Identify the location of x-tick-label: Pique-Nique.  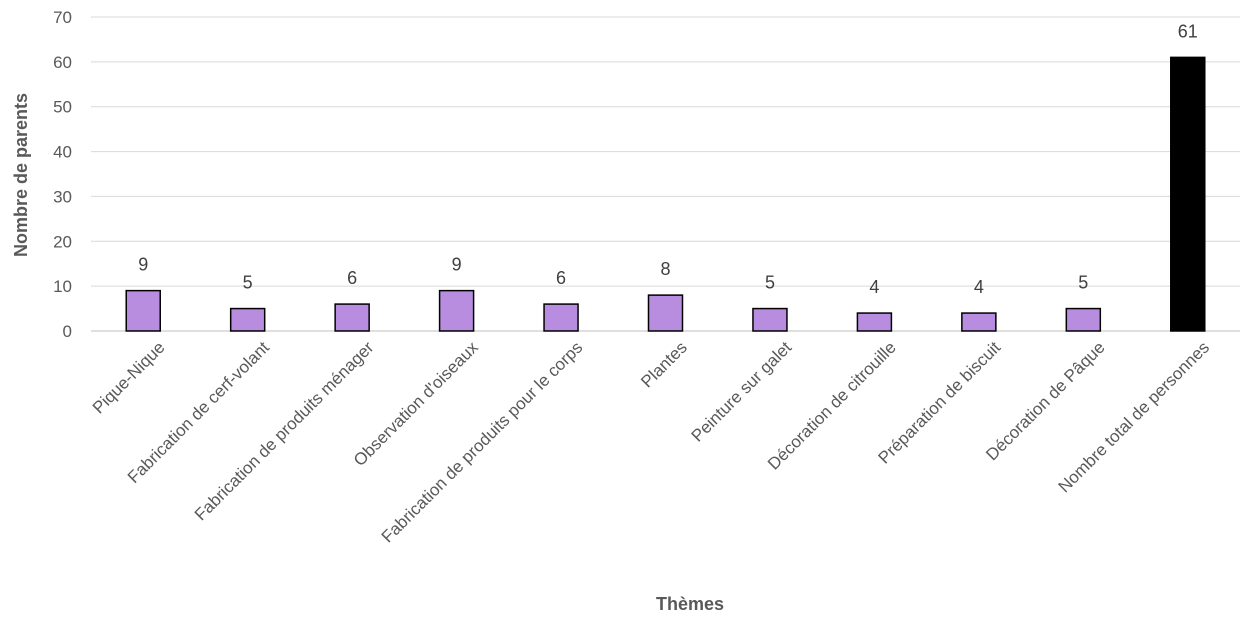
(129, 378).